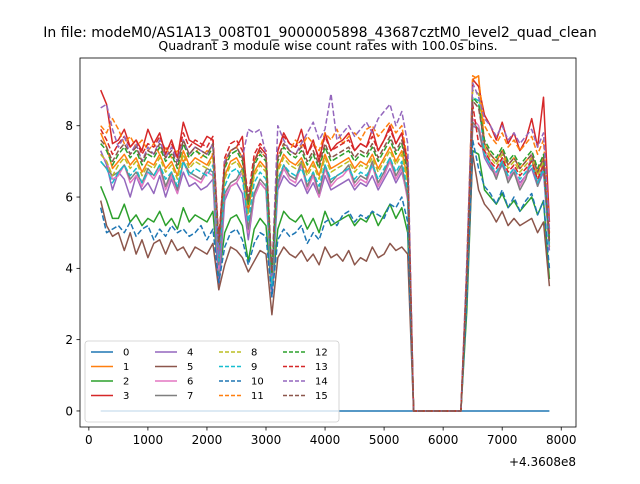  What do you see at coordinates (321, 396) in the screenshot?
I see `legend-label-15: 15` at bounding box center [321, 396].